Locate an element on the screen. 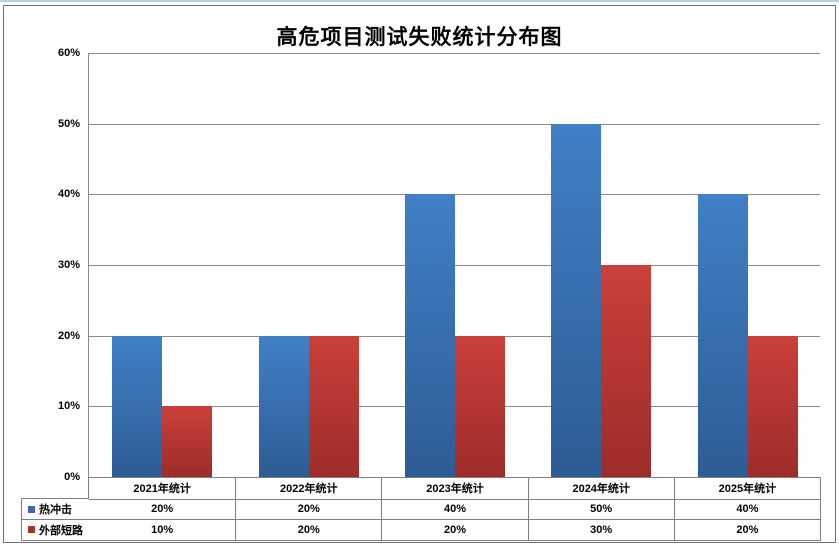 The height and width of the screenshot is (548, 839). table-value-热冲击-2022年统计: 20% is located at coordinates (308, 509).